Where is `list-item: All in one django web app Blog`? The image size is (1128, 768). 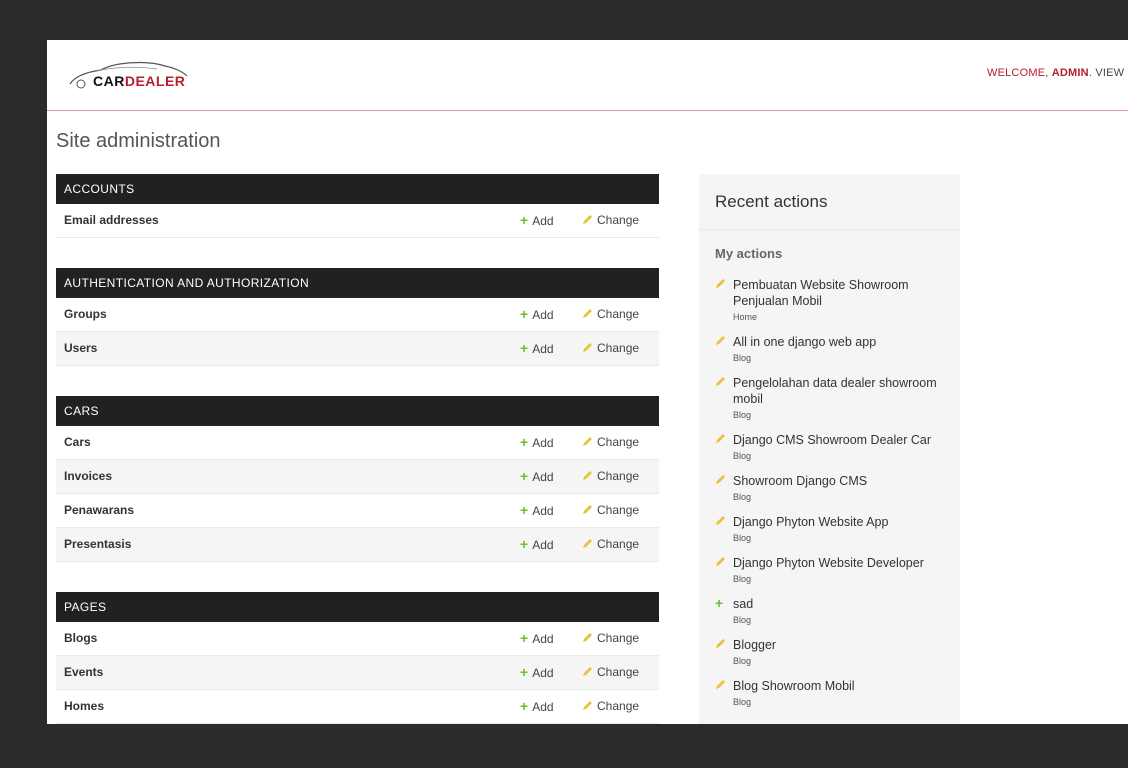 list-item: All in one django web app Blog is located at coordinates (832, 348).